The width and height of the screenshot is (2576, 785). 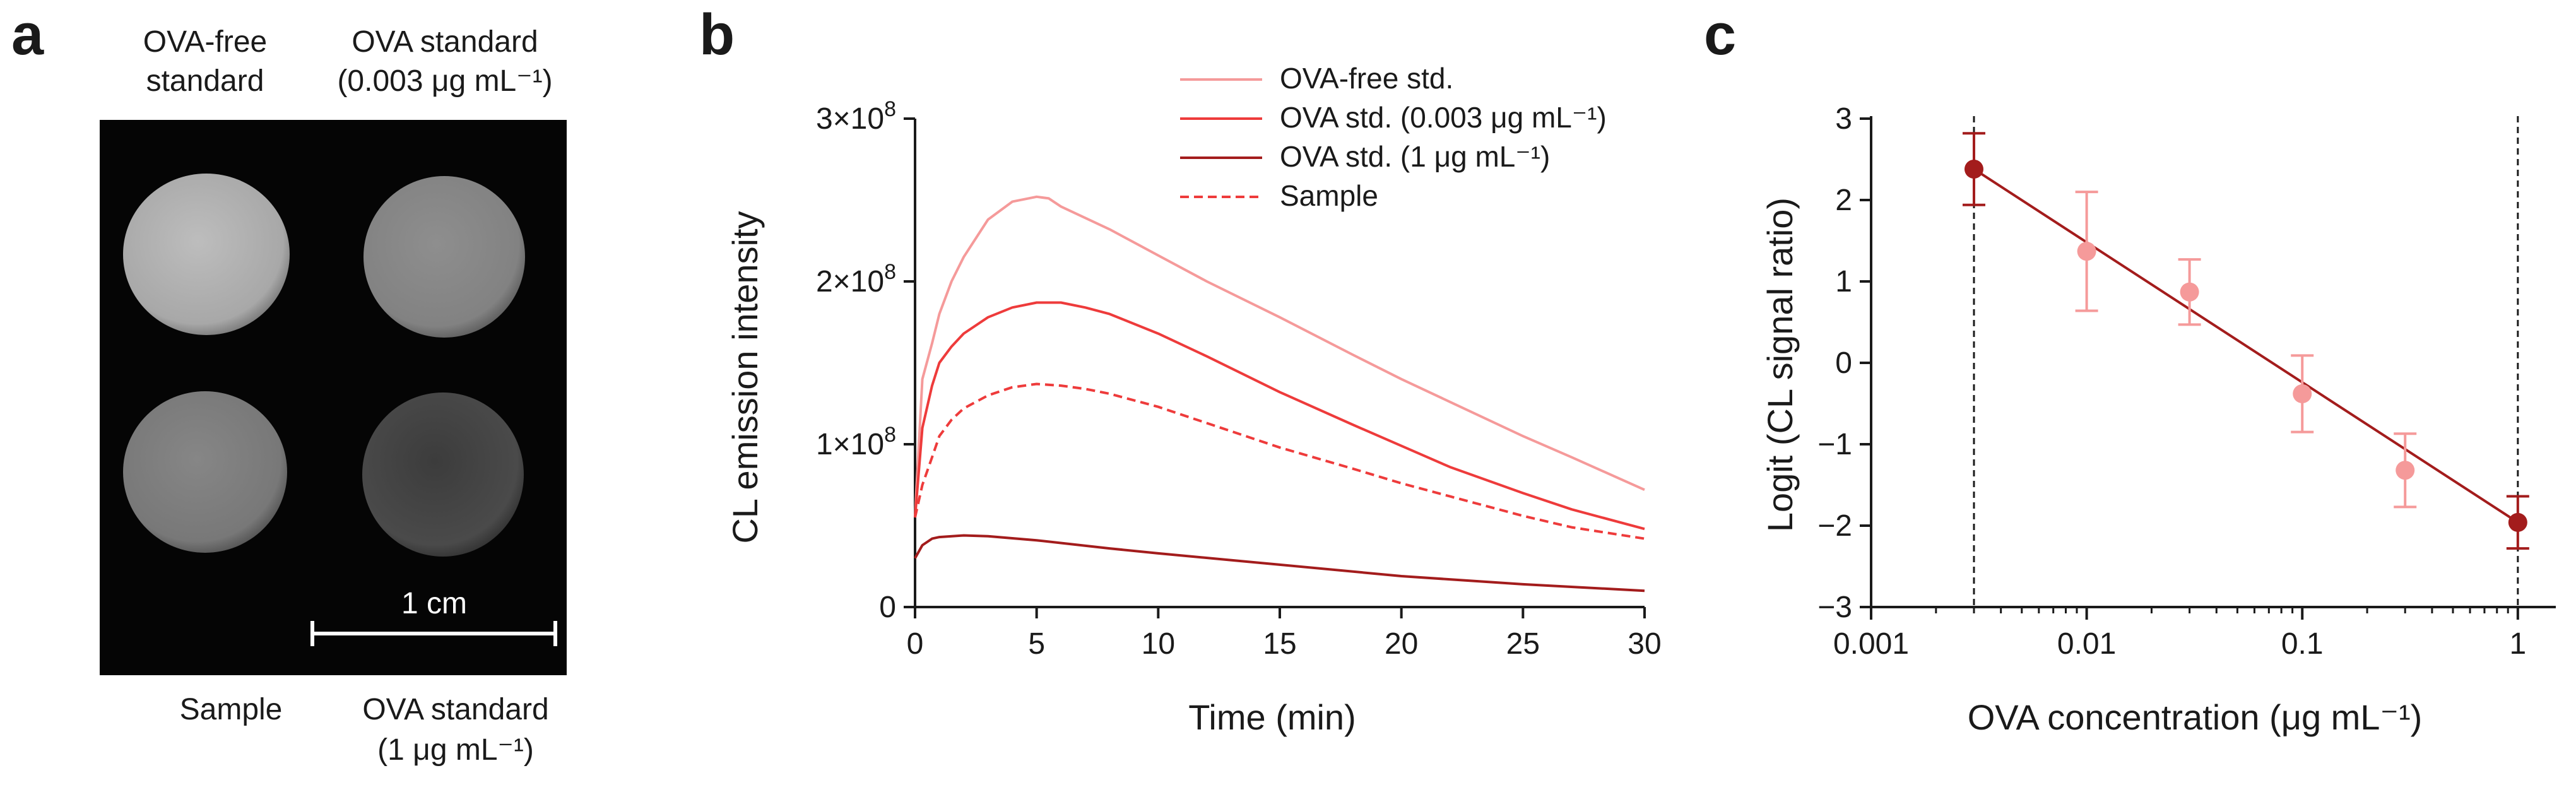 What do you see at coordinates (455, 709) in the screenshot?
I see `well-label-bottom-right-line1: OVA standard` at bounding box center [455, 709].